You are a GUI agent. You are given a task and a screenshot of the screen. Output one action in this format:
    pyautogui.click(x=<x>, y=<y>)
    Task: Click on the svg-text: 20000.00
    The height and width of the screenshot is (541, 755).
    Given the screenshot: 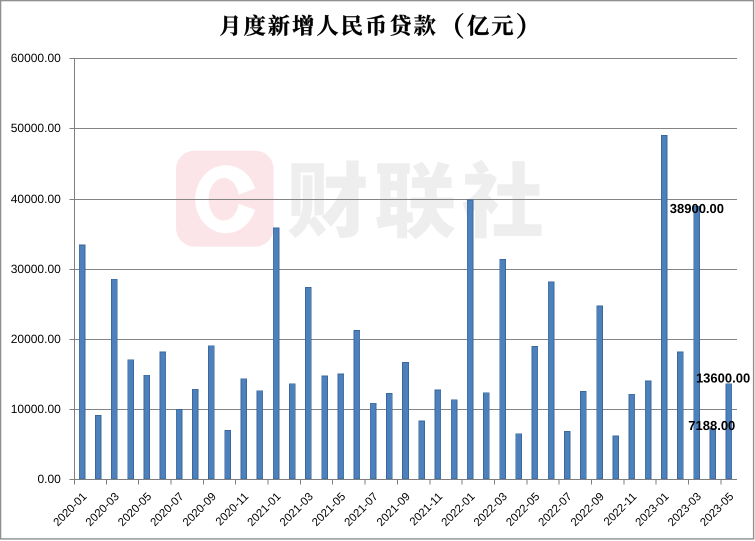 What is the action you would take?
    pyautogui.click(x=36, y=339)
    